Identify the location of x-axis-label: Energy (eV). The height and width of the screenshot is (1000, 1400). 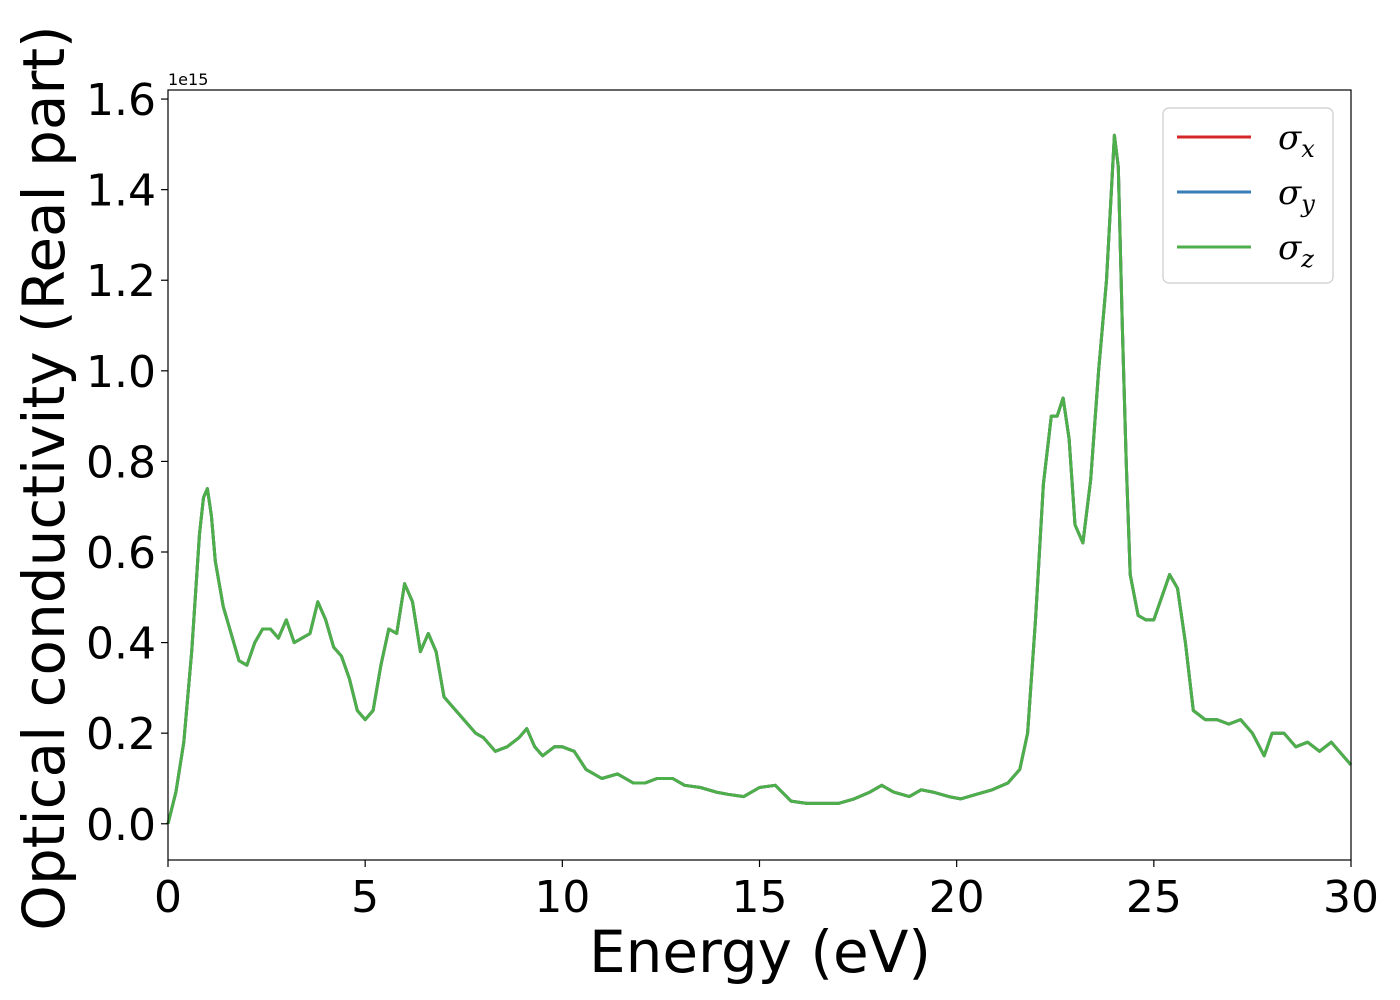
(760, 952).